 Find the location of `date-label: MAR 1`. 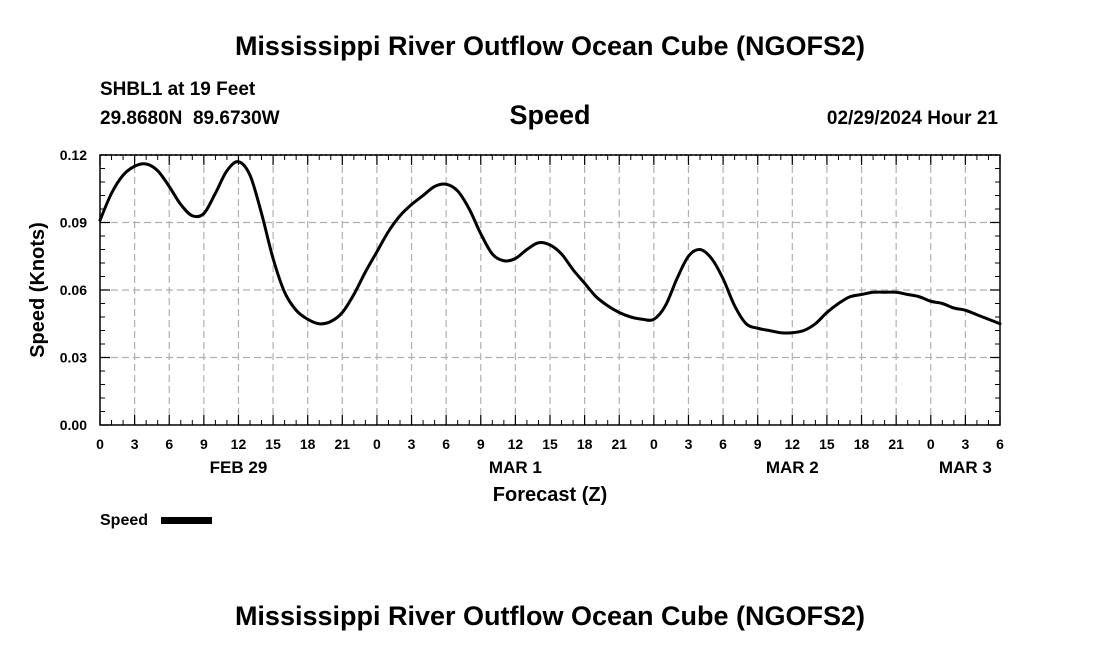

date-label: MAR 1 is located at coordinates (515, 467).